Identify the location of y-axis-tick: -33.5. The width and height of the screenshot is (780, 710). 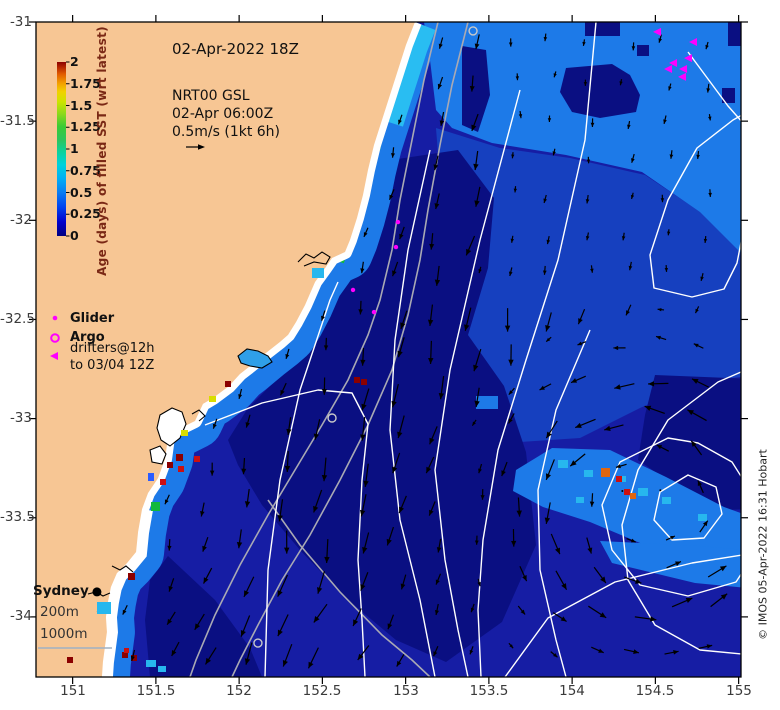
(17, 517).